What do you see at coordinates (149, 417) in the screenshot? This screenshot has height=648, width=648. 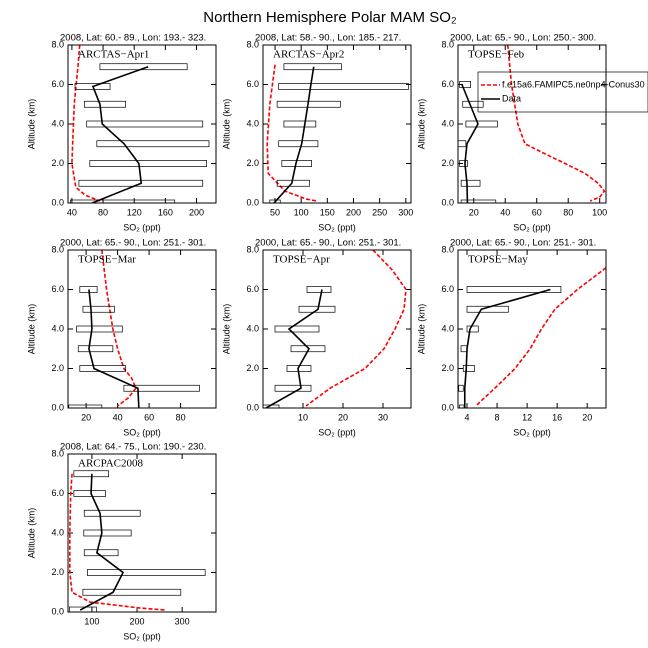 I see `x-tick-label: 60` at bounding box center [149, 417].